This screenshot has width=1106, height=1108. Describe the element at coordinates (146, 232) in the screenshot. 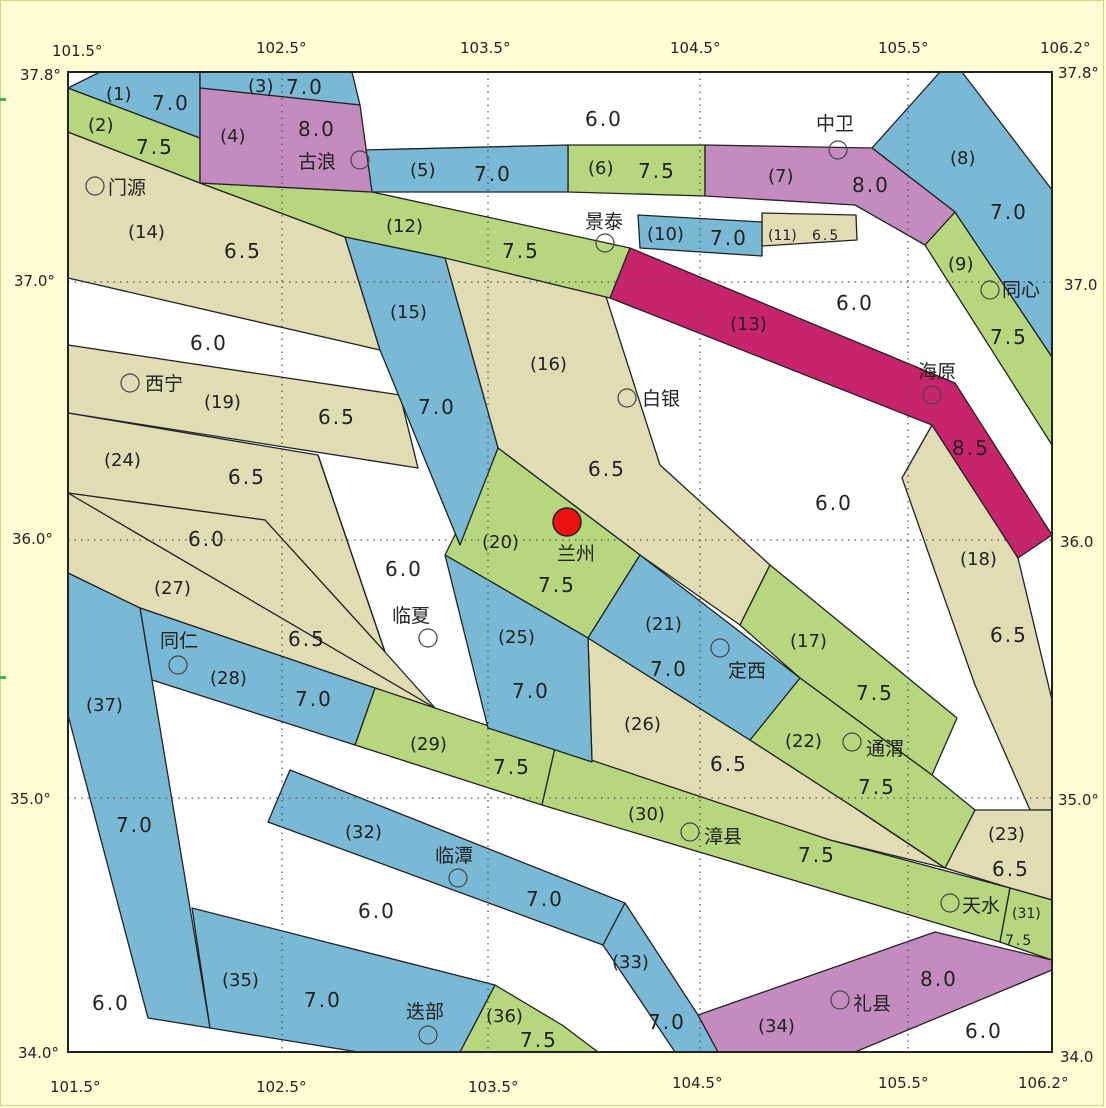

I see `zone-id: (14)` at that location.